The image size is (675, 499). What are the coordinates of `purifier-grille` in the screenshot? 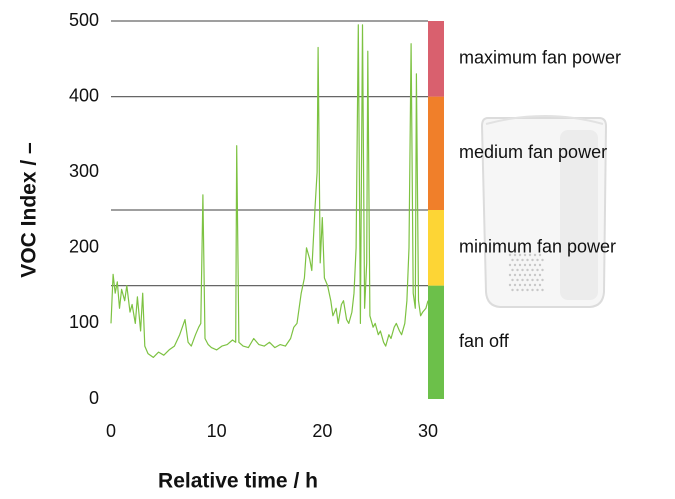 It's located at (526, 272).